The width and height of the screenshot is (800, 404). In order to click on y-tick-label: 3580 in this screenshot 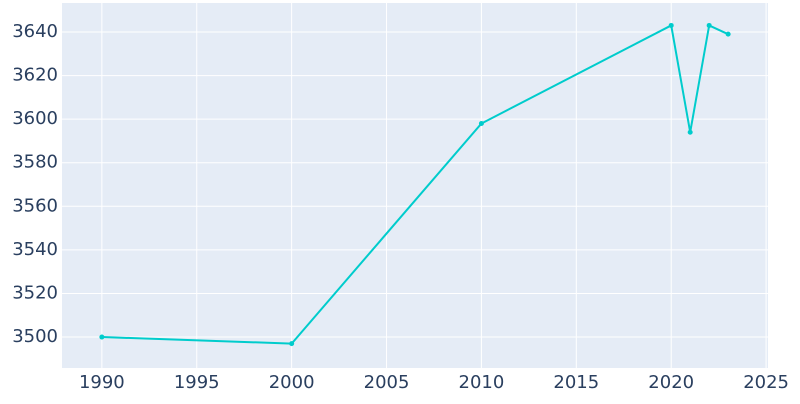, I will do `click(35, 162)`.